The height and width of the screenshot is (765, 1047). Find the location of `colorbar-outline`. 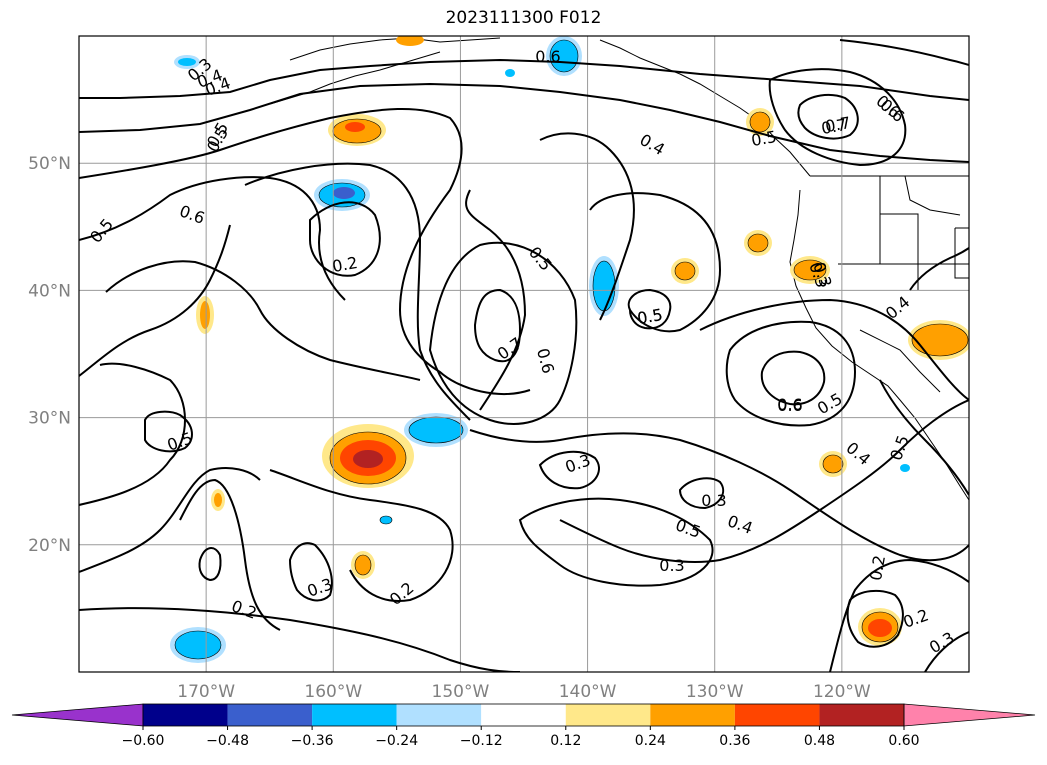

colorbar-outline is located at coordinates (523, 715).